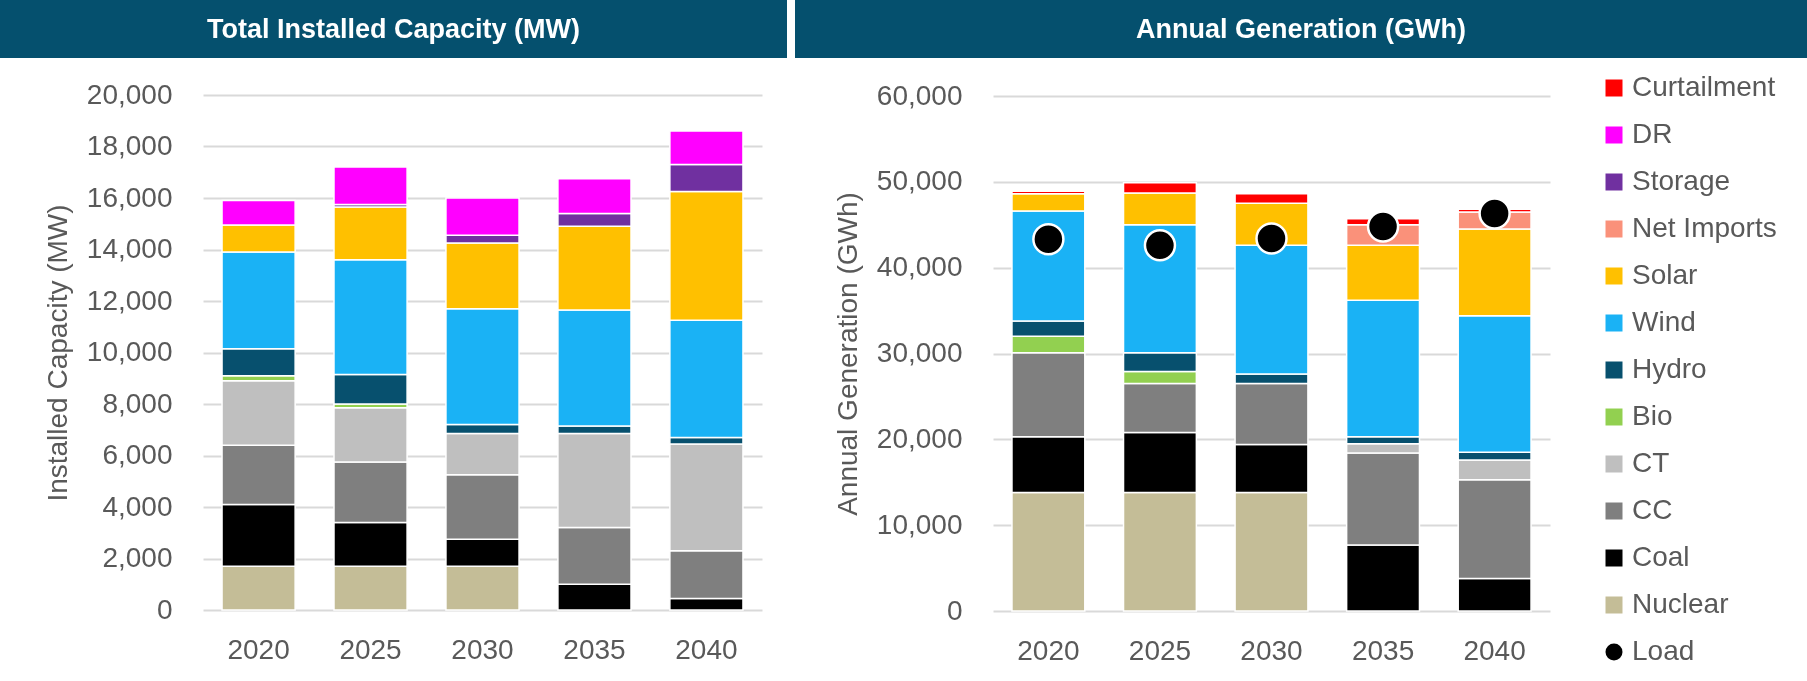 The height and width of the screenshot is (681, 1807). What do you see at coordinates (919, 352) in the screenshot?
I see `y-tick-label: 30,000` at bounding box center [919, 352].